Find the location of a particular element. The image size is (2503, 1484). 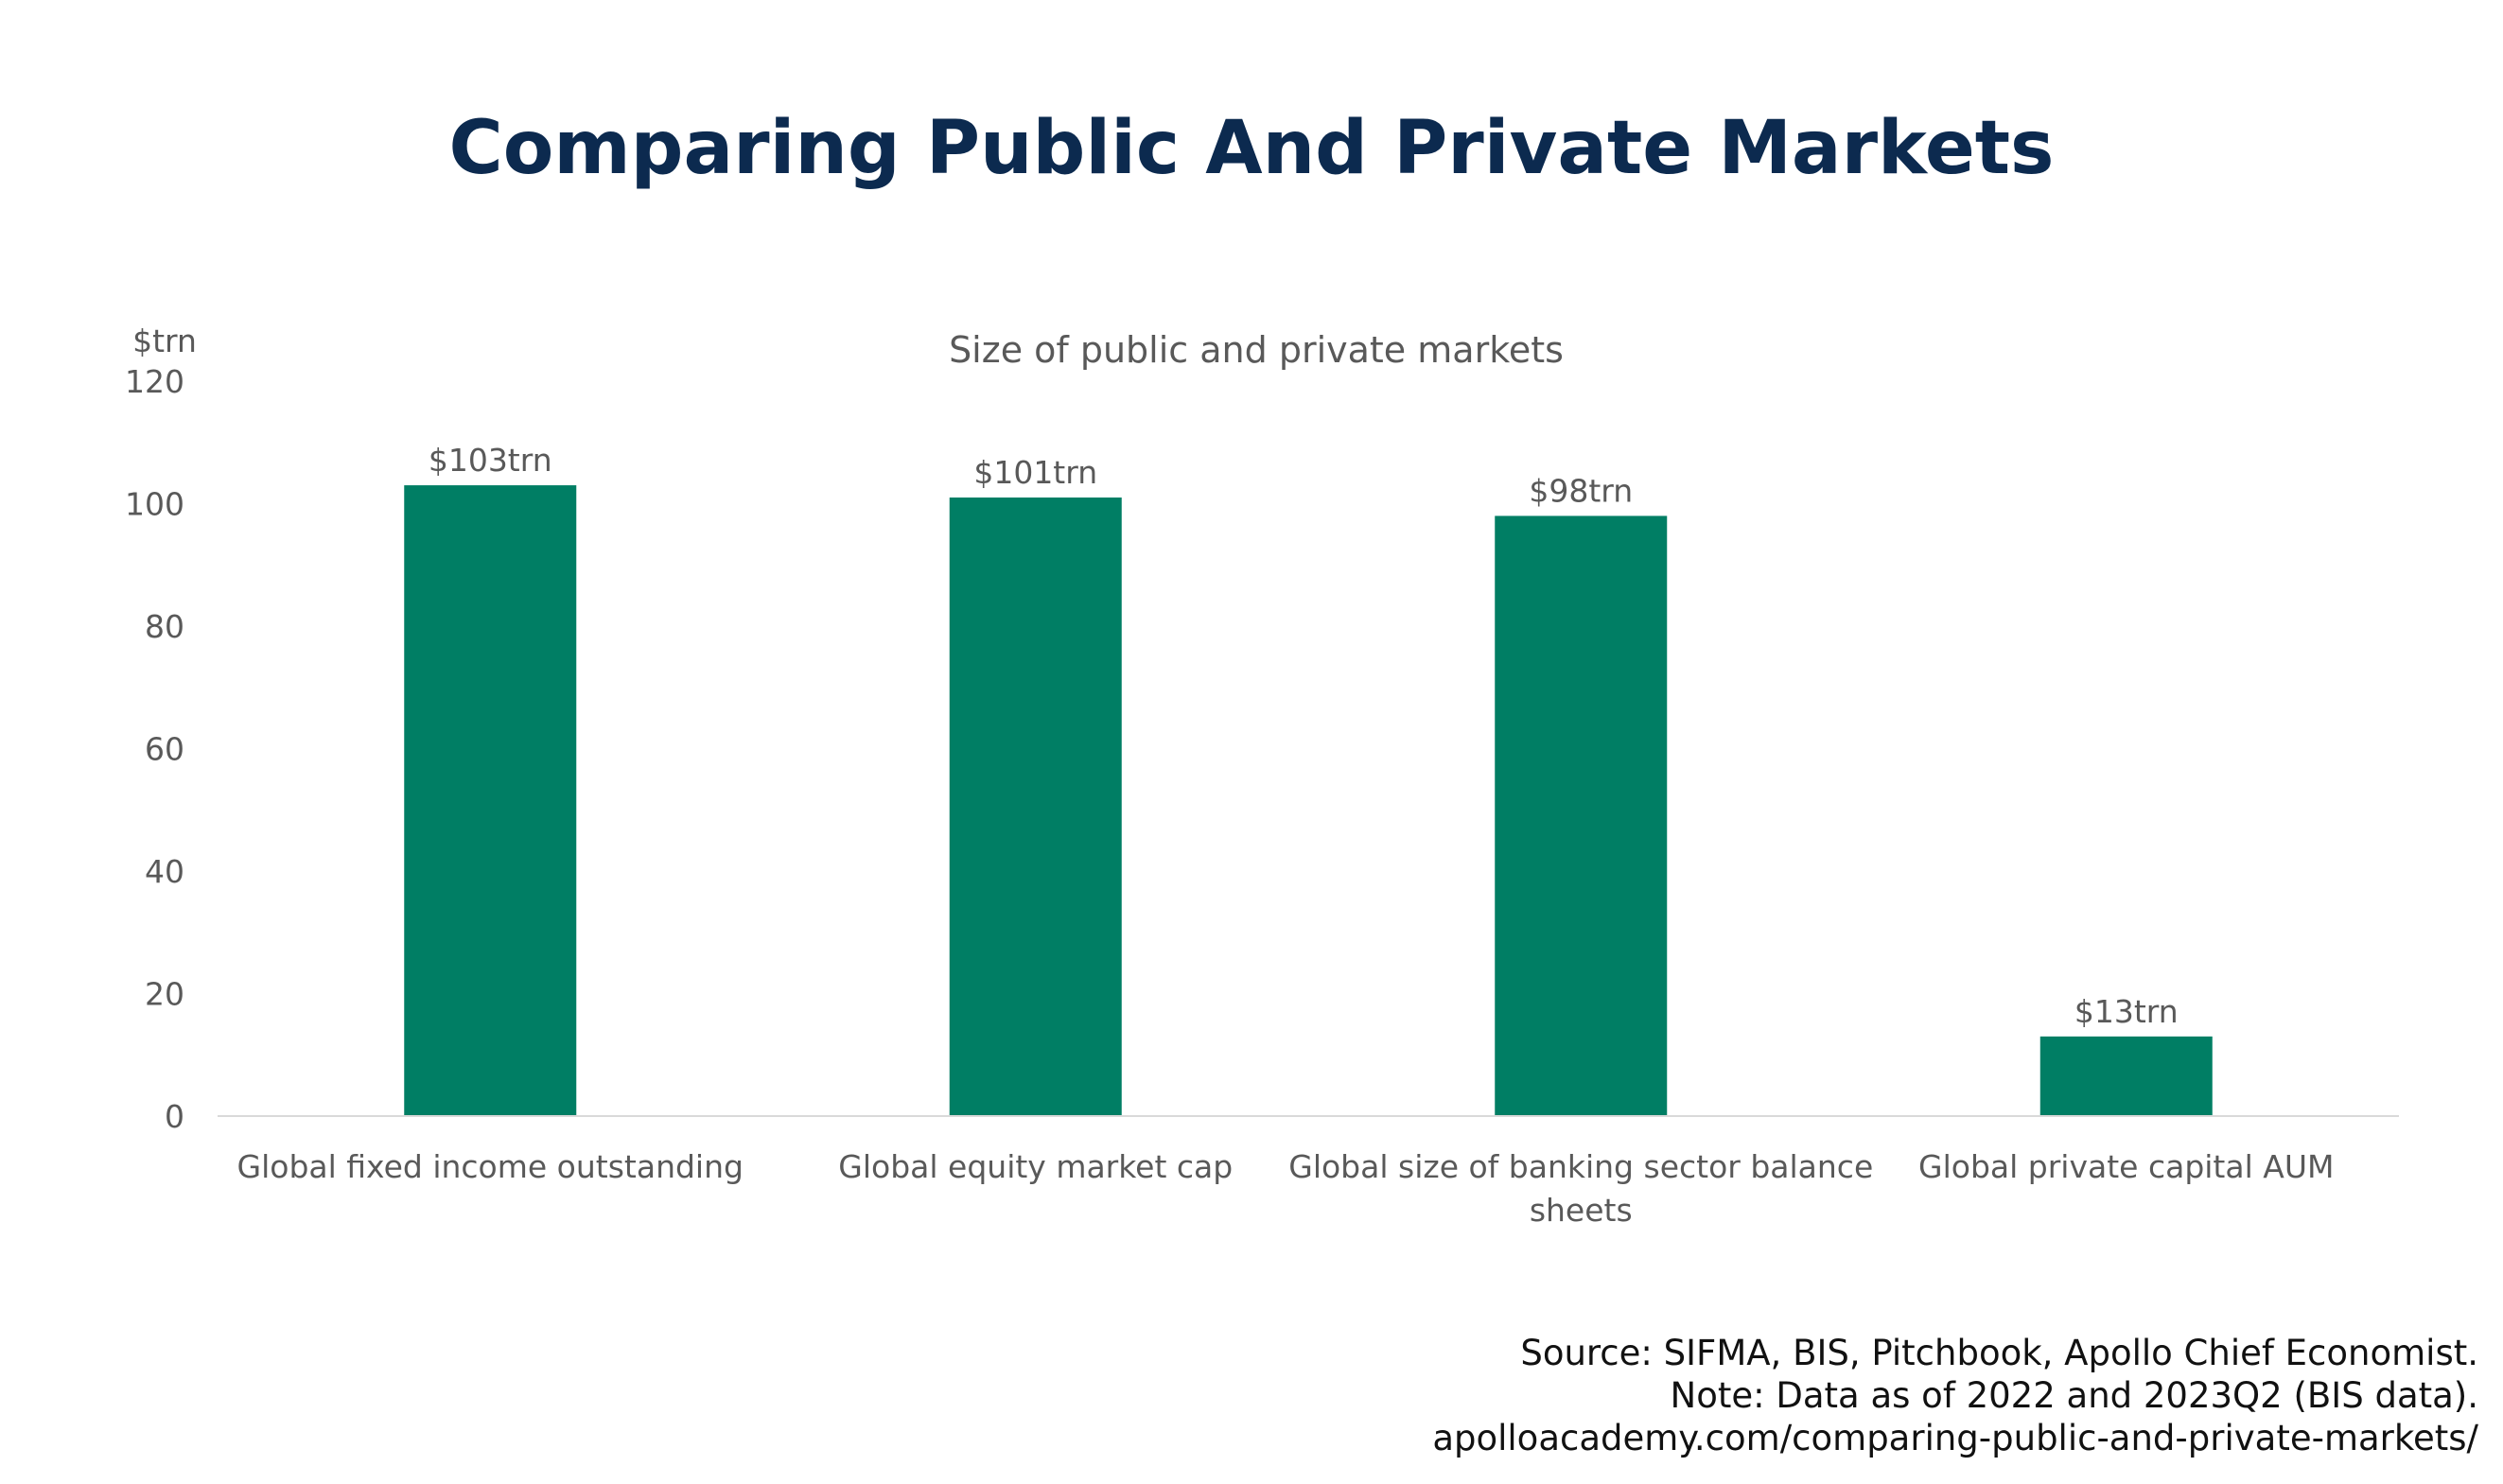

x-tick-label: Global size of banking sector balance is located at coordinates (1580, 1166).